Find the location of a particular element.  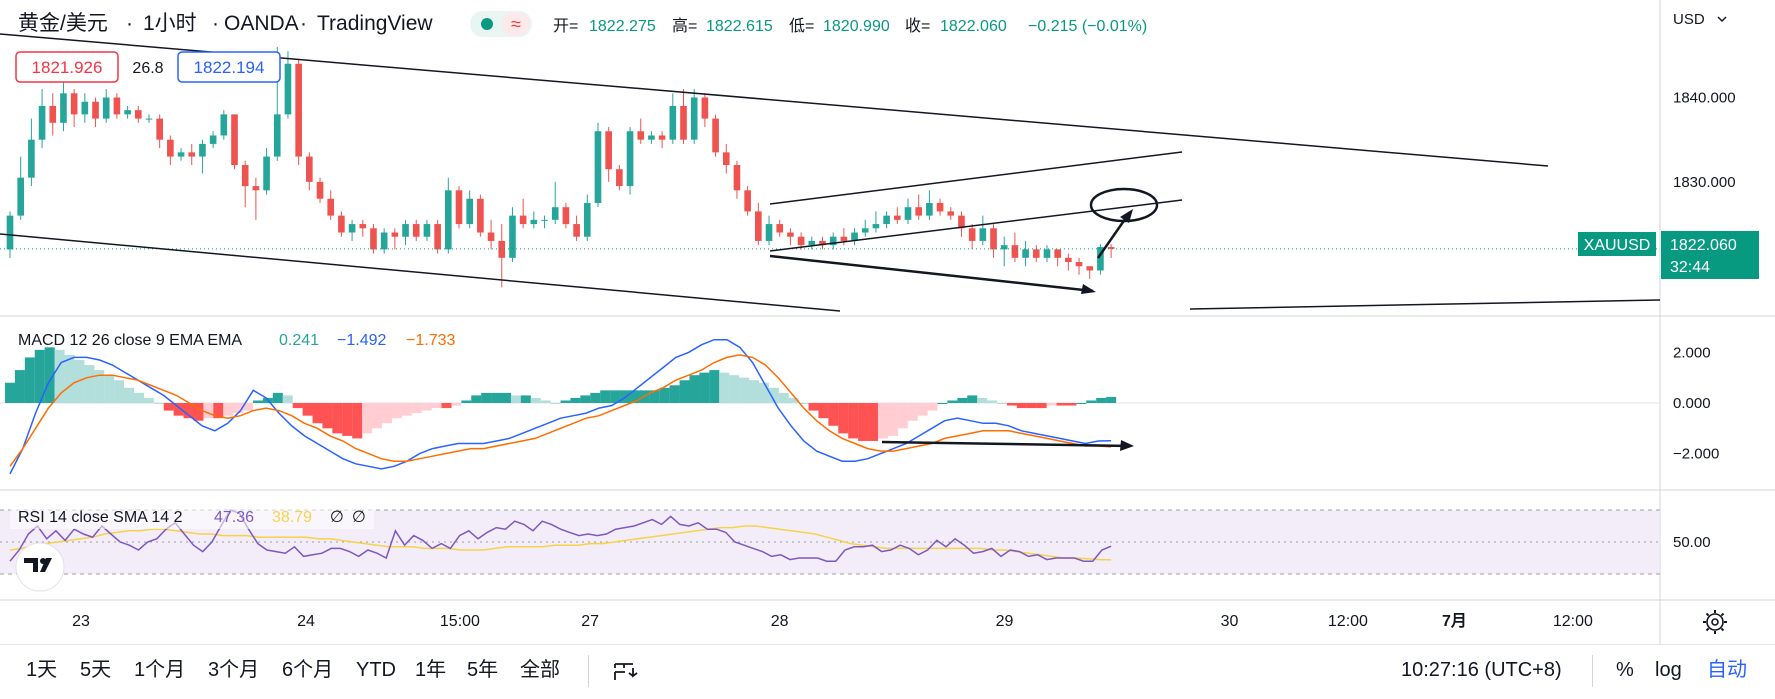

rsi-tick-label: 50.00 is located at coordinates (1692, 542).